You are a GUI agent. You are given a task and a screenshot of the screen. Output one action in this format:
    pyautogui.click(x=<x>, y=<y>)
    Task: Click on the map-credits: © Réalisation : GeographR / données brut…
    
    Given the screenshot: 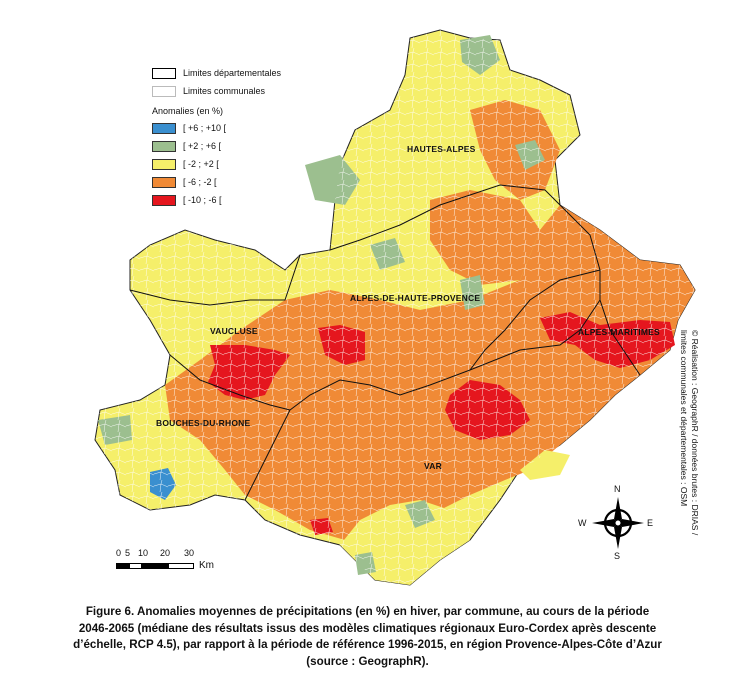 What is the action you would take?
    pyautogui.click(x=689, y=455)
    